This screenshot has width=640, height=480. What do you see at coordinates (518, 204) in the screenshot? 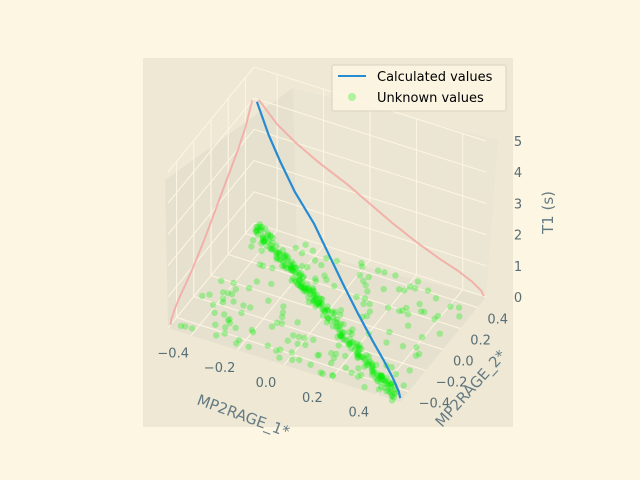
I see `z-tick-label: 3` at bounding box center [518, 204].